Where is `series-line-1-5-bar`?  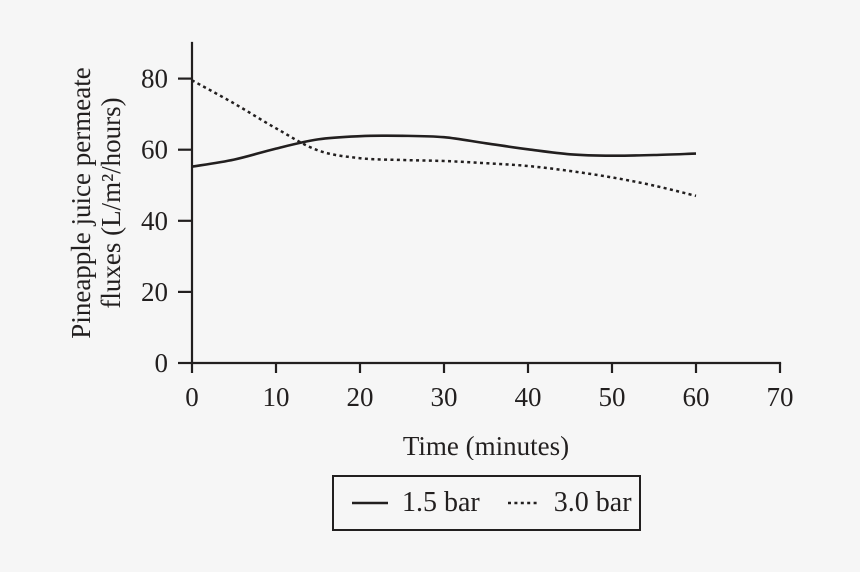
series-line-1-5-bar is located at coordinates (444, 151).